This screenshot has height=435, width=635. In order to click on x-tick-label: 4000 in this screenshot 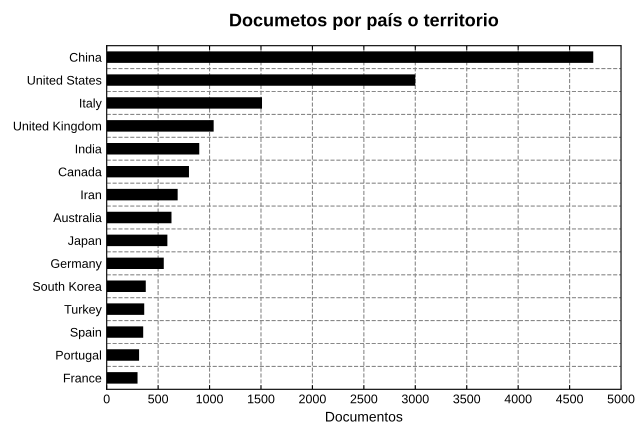, I will do `click(518, 399)`.